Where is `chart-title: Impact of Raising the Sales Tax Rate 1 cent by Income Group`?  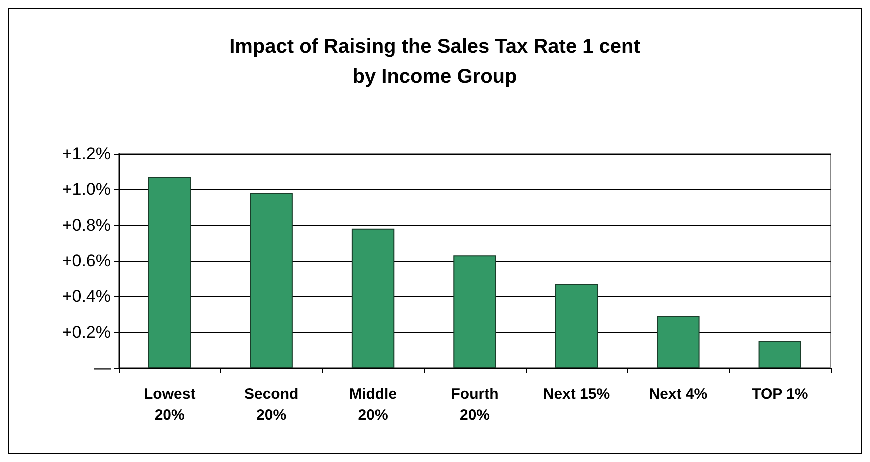 chart-title: Impact of Raising the Sales Tax Rate 1 cent by Income Group is located at coordinates (435, 62).